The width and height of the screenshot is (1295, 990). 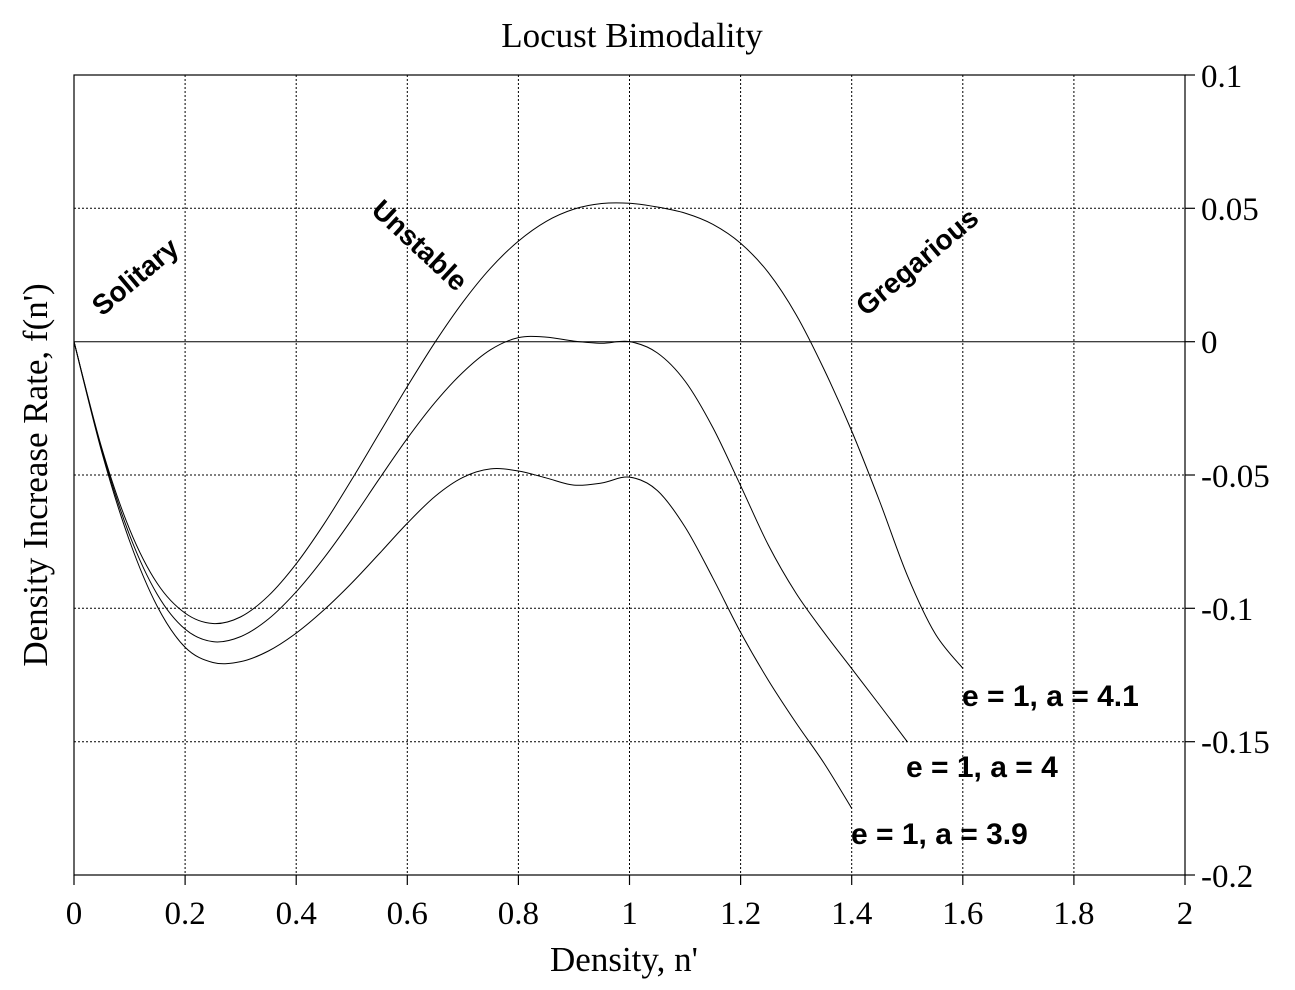 I want to click on x-tick-label: 1, so click(x=629, y=914).